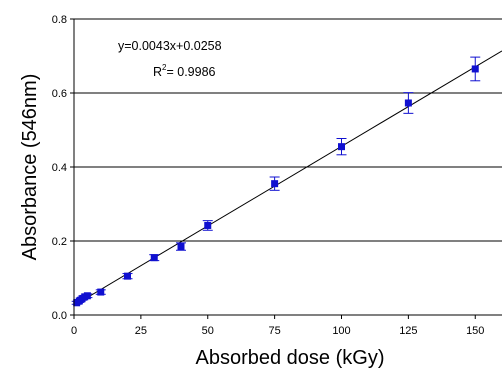 The height and width of the screenshot is (372, 502). Describe the element at coordinates (30, 167) in the screenshot. I see `y-axis-title: Absorbance (546nm)` at that location.